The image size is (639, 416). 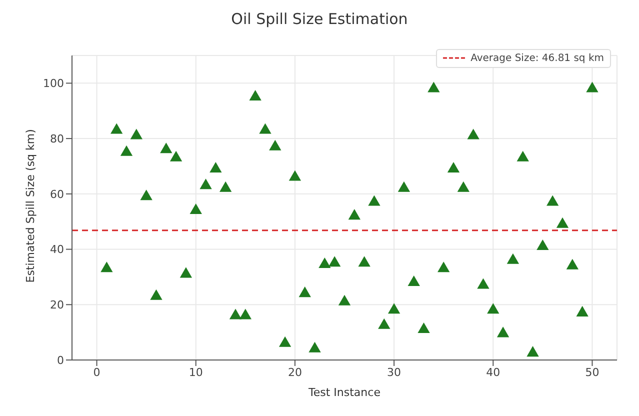 I want to click on x-tick-label: 10, so click(x=195, y=372).